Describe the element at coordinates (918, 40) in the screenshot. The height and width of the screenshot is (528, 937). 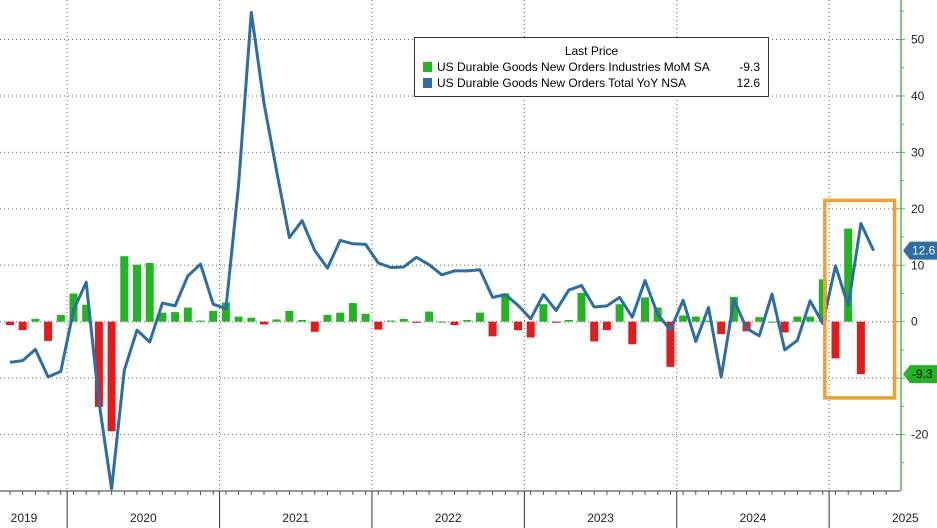
I see `y-tick-label: 50` at that location.